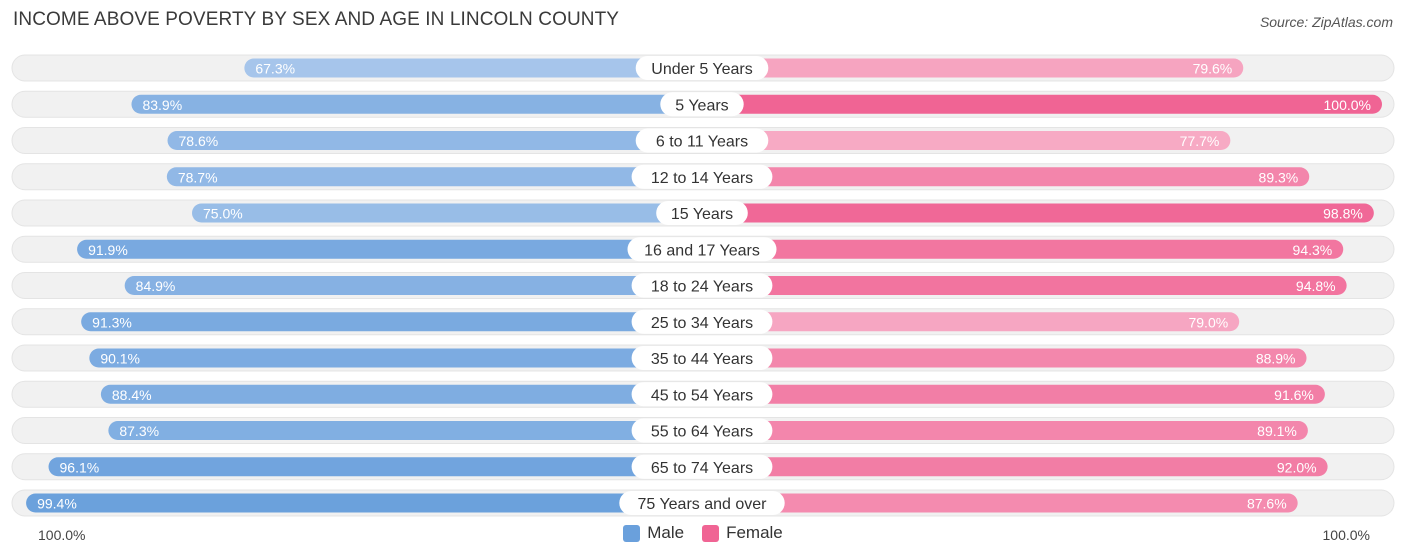 The width and height of the screenshot is (1406, 559). Describe the element at coordinates (632, 533) in the screenshot. I see `legend-swatch-male` at that location.